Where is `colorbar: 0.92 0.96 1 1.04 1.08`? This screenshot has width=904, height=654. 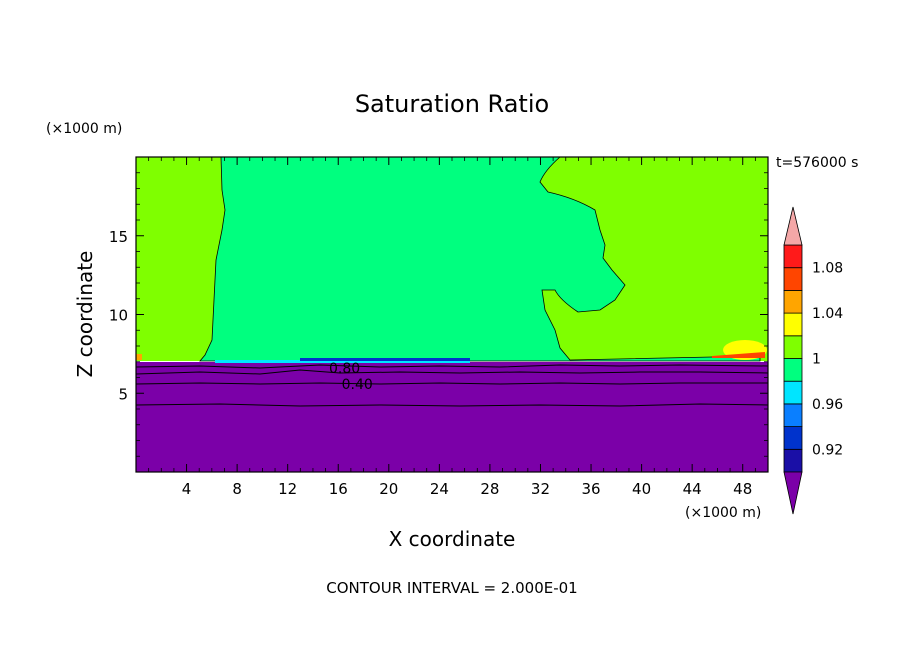
colorbar: 0.92 0.96 1 1.04 1.08 is located at coordinates (813, 360).